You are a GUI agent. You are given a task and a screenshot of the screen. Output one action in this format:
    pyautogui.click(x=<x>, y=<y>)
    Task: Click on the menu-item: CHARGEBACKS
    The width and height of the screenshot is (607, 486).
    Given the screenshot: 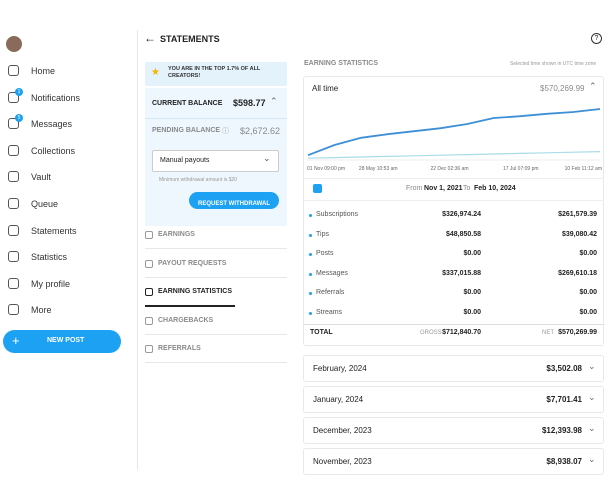 What is the action you would take?
    pyautogui.click(x=186, y=320)
    